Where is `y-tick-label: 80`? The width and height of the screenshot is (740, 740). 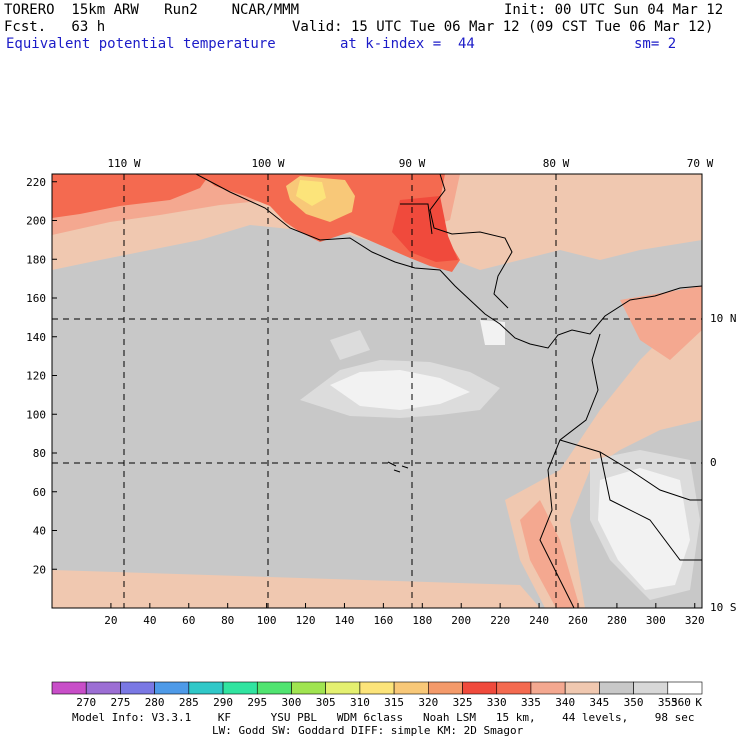 y-tick-label: 80 is located at coordinates (39, 453).